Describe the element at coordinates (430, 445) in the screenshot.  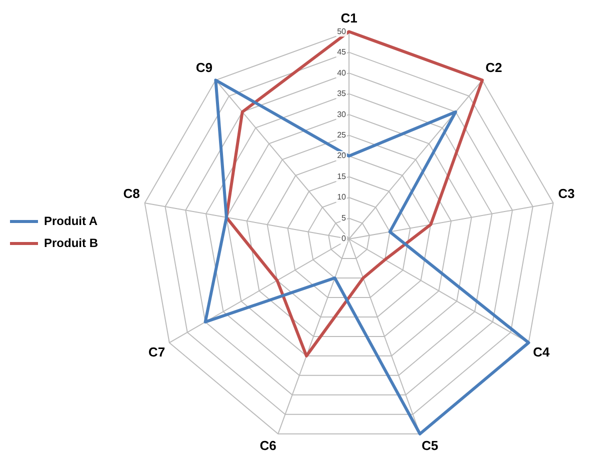
I see `spoke-label: C5` at that location.